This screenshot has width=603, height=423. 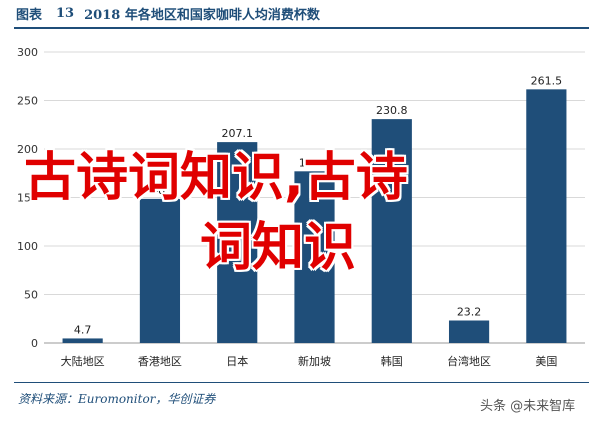 I want to click on data-label: 230.8, so click(x=392, y=110).